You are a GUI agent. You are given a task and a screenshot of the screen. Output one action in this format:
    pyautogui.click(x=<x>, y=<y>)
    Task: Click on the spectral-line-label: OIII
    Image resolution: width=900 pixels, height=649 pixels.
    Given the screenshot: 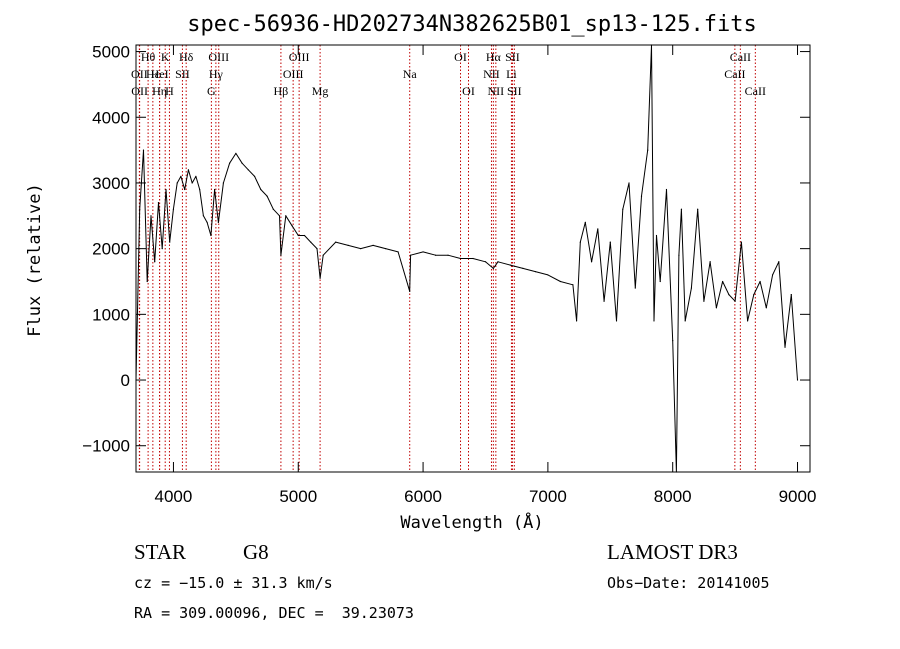 What is the action you would take?
    pyautogui.click(x=218, y=57)
    